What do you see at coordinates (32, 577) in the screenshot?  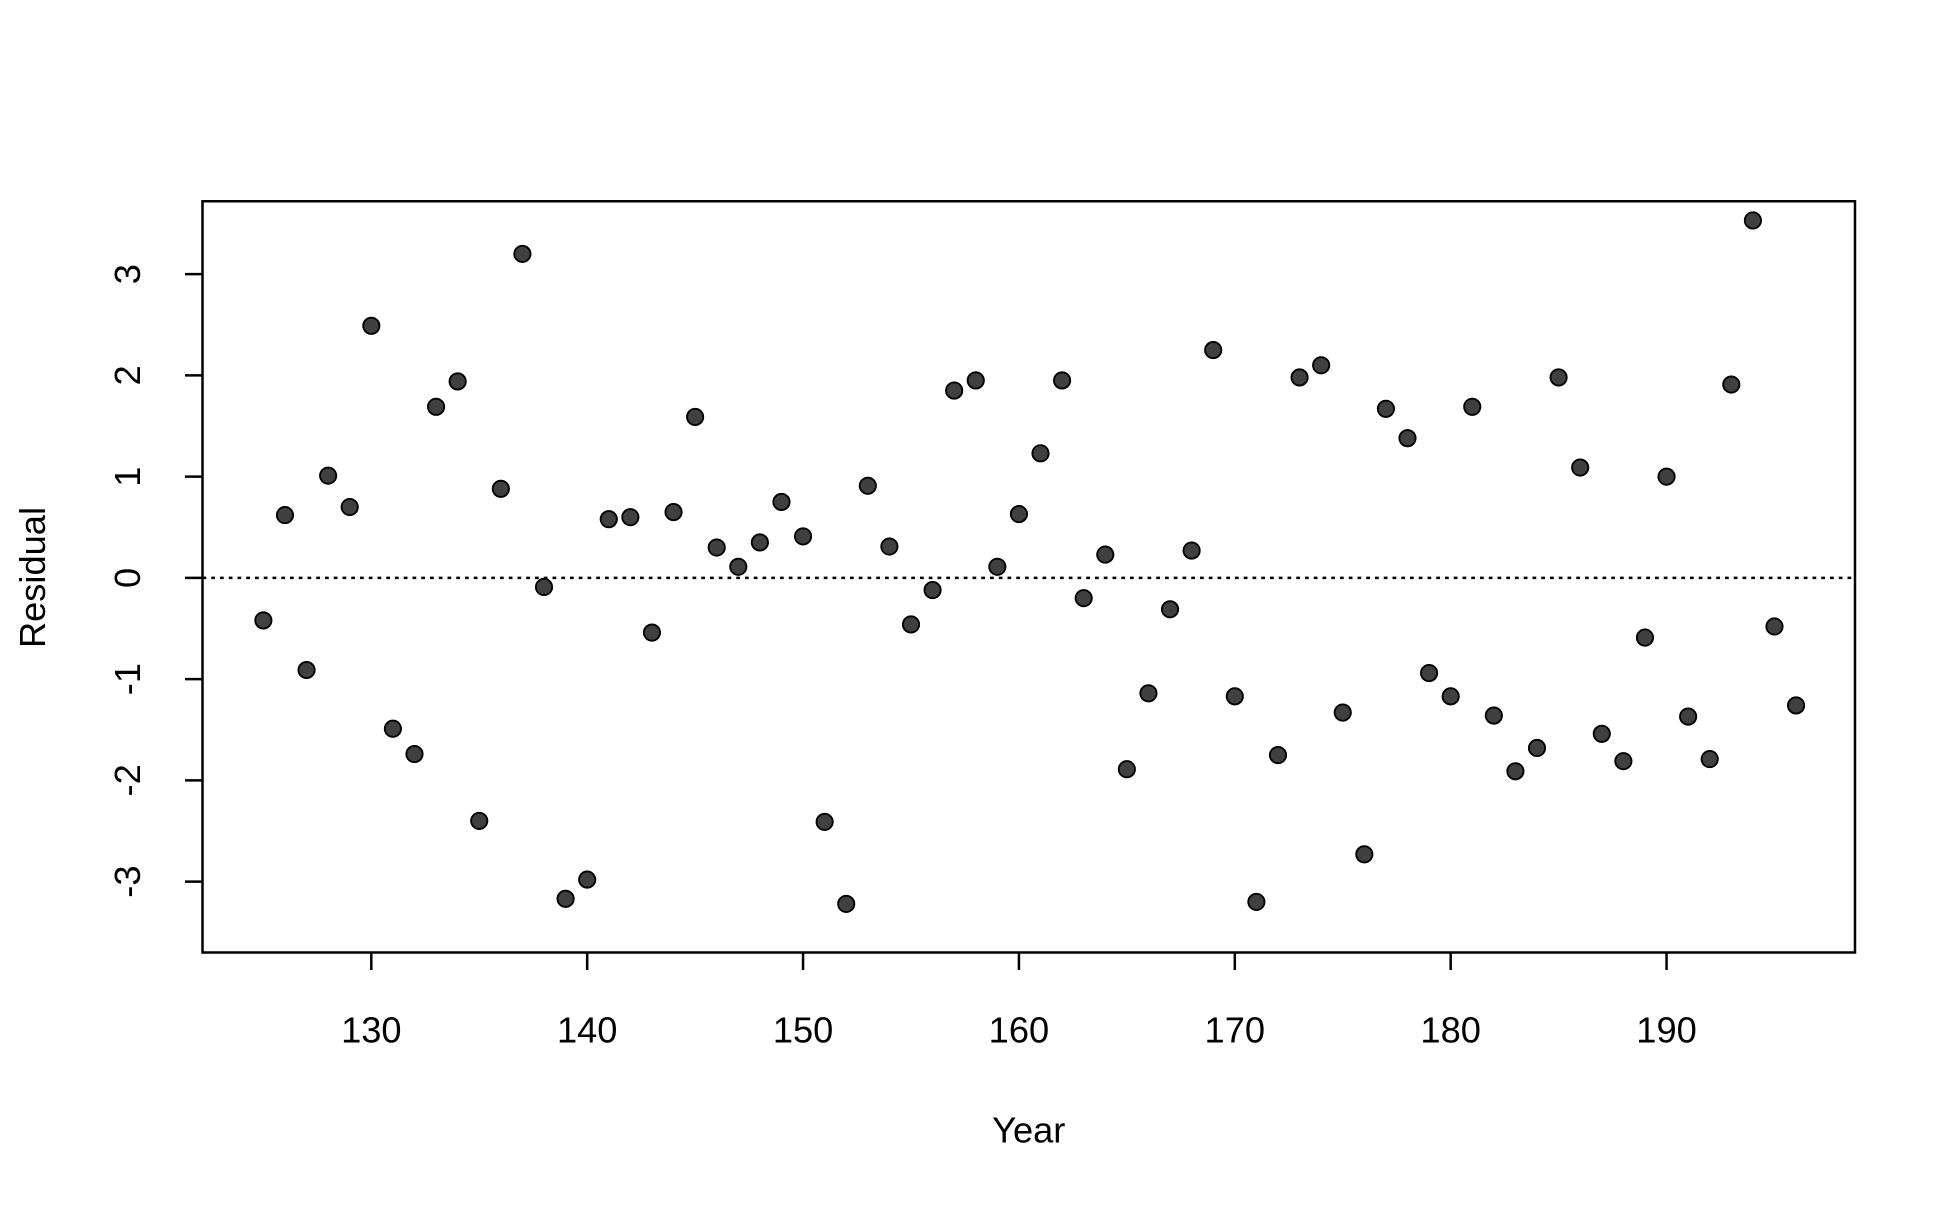 I see `y-axis-label: Residual` at bounding box center [32, 577].